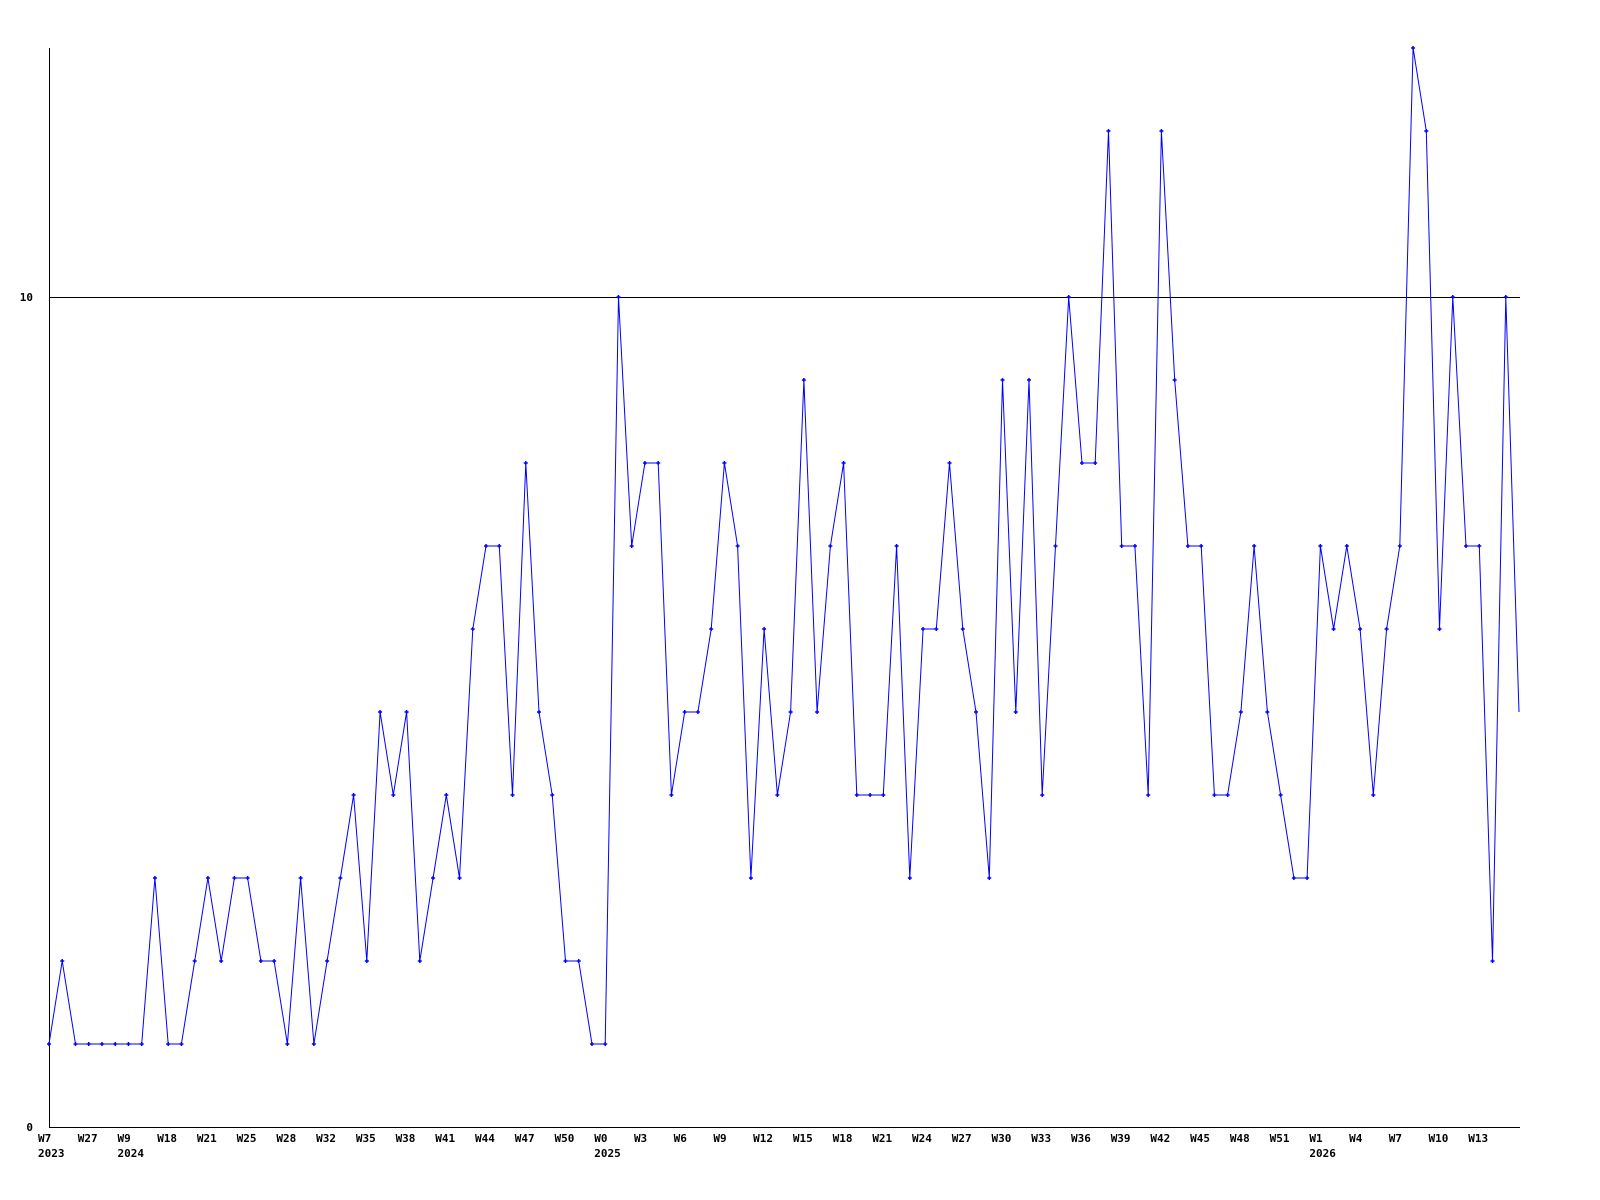 This screenshot has height=1200, width=1600. Describe the element at coordinates (681, 1138) in the screenshot. I see `x-tick-label: W6` at that location.